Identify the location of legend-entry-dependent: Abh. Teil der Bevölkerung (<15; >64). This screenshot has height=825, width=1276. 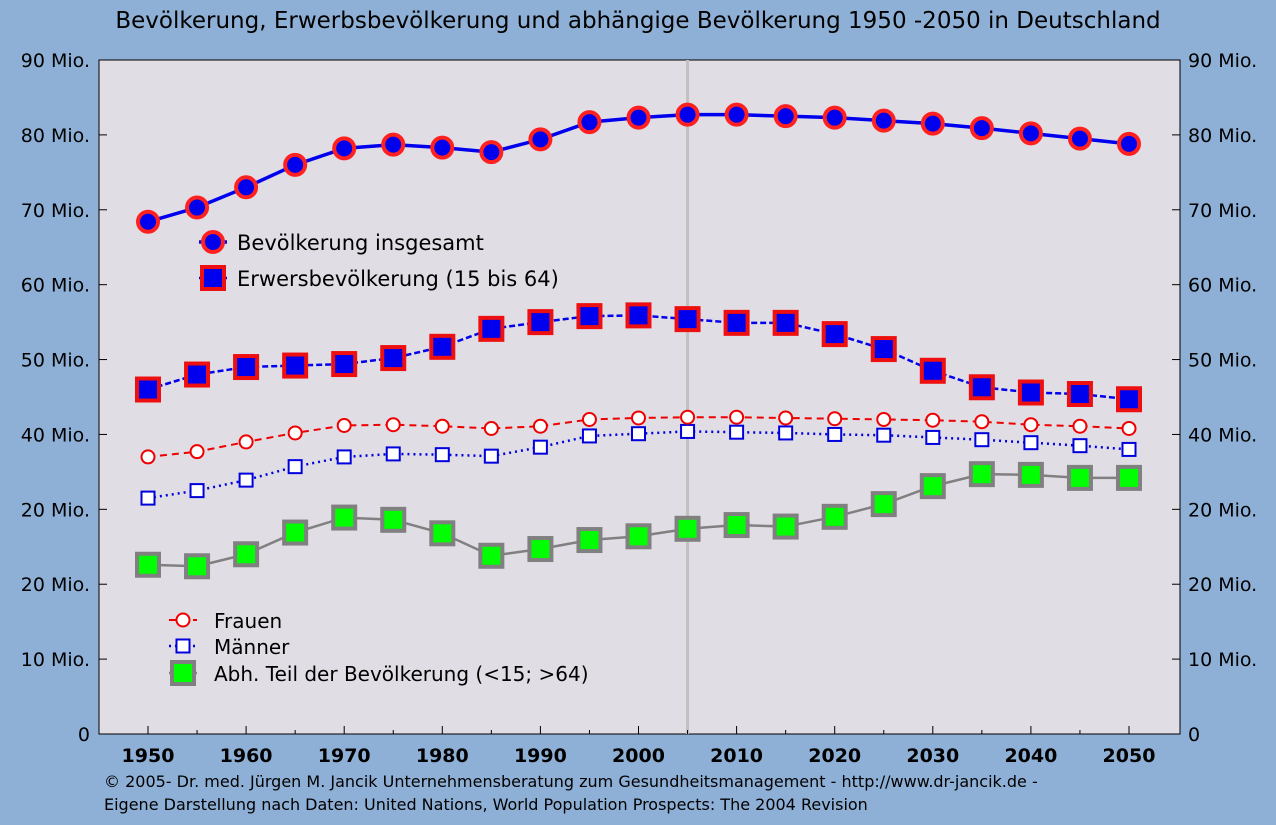
(379, 673).